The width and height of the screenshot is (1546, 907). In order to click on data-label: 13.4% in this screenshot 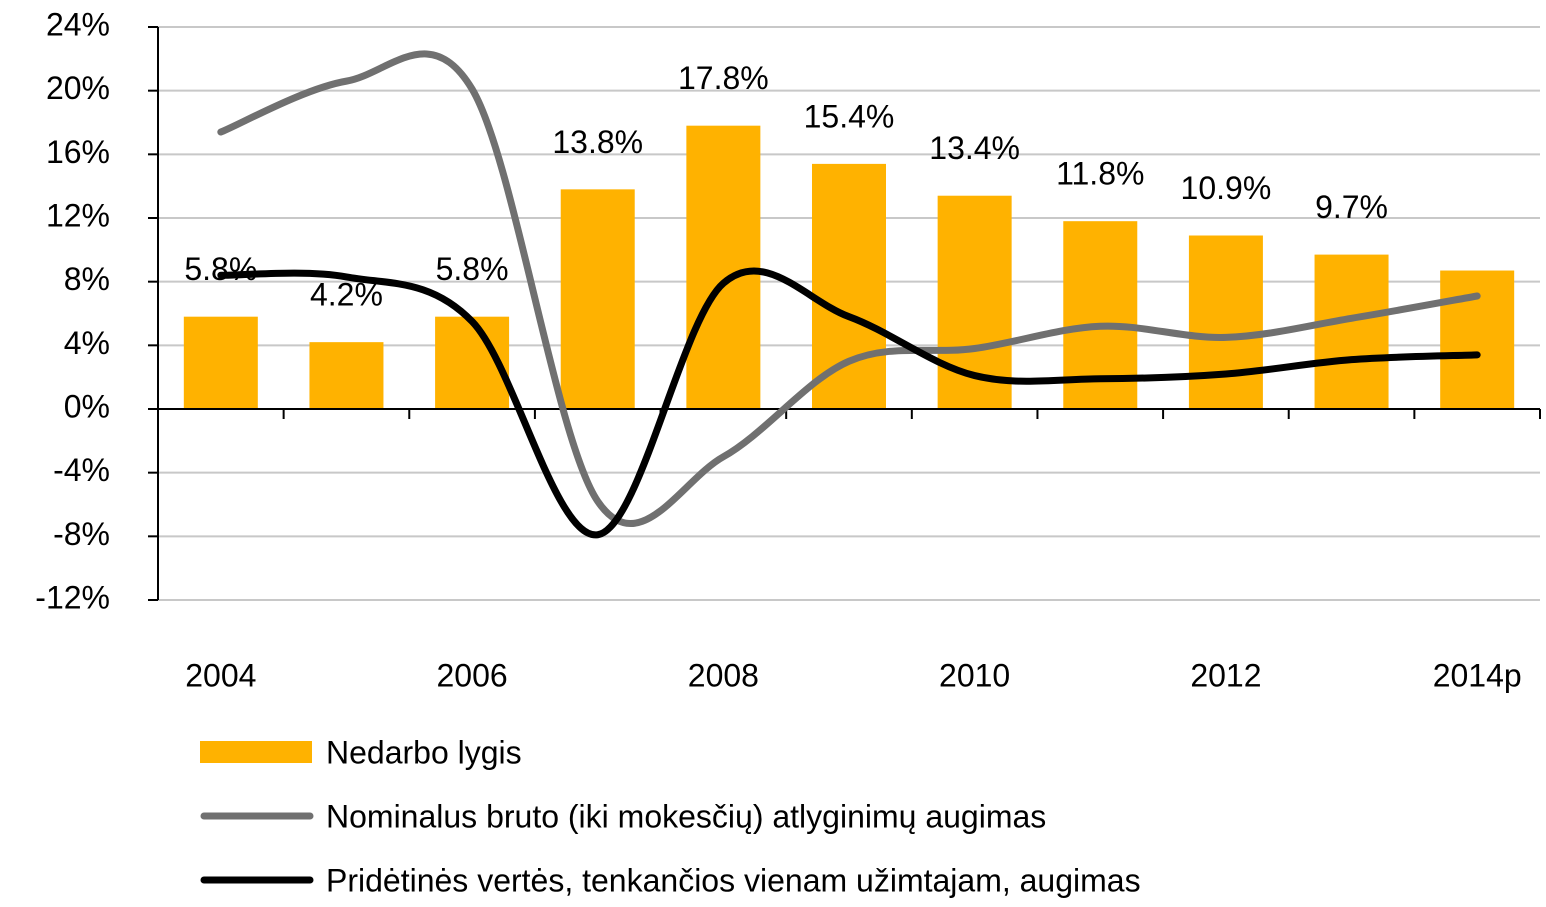, I will do `click(974, 148)`.